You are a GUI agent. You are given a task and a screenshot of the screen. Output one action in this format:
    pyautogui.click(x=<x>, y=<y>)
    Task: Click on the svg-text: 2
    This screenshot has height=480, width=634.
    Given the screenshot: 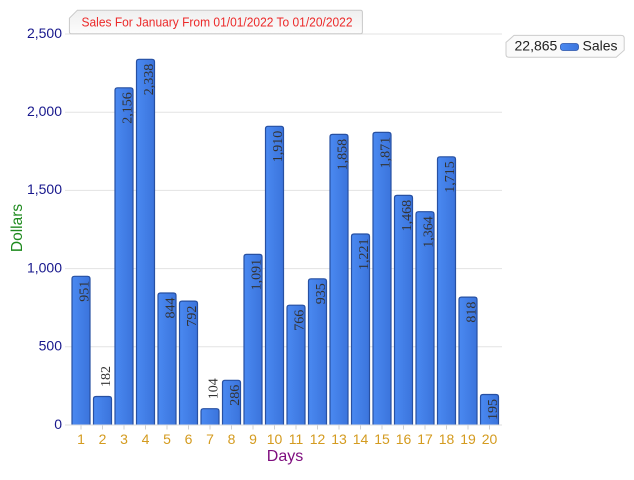 What is the action you would take?
    pyautogui.click(x=103, y=439)
    